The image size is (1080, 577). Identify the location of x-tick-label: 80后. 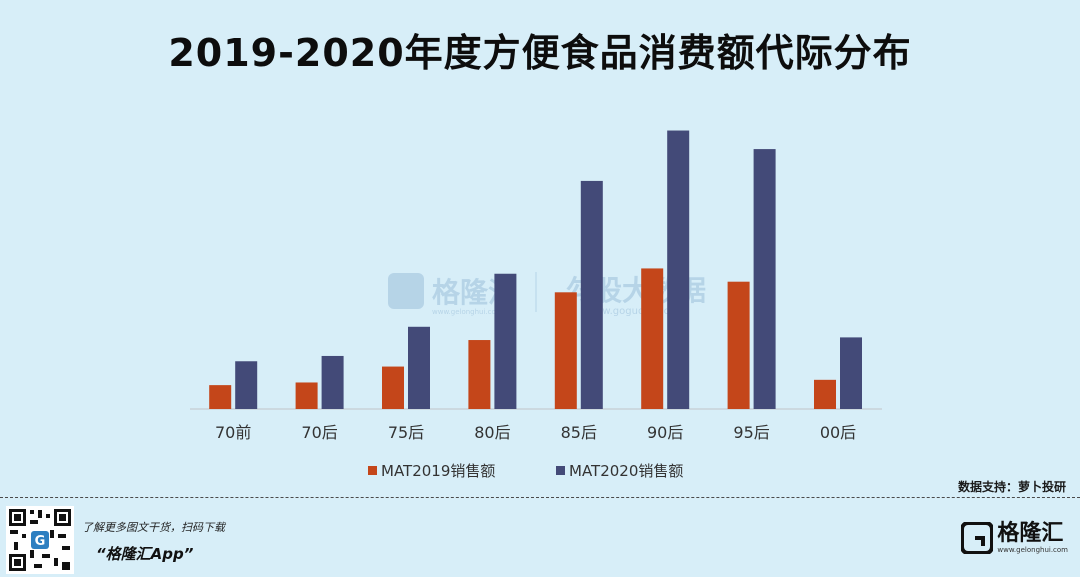
(492, 432).